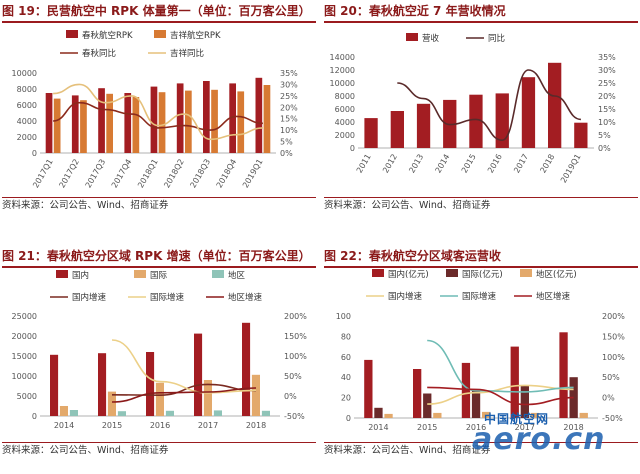  I want to click on watermark-top-text: 中国航空网, so click(517, 419).